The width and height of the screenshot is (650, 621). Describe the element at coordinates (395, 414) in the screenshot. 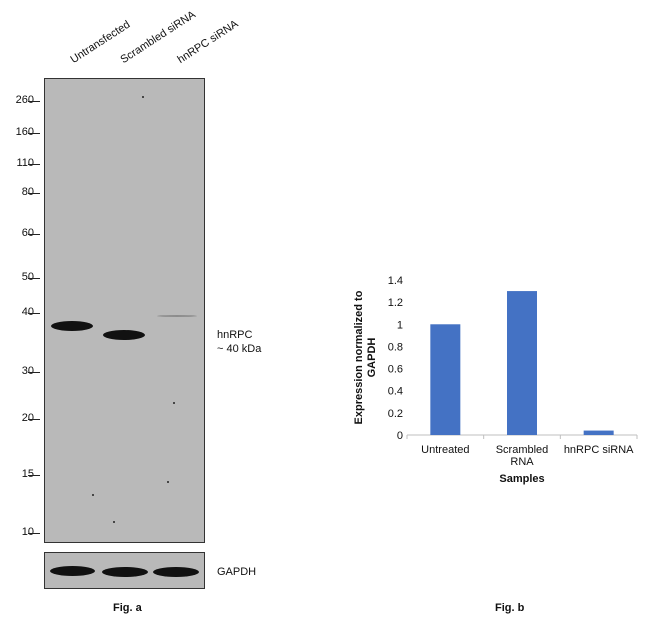

I see `y-tick-label: 0.2` at that location.